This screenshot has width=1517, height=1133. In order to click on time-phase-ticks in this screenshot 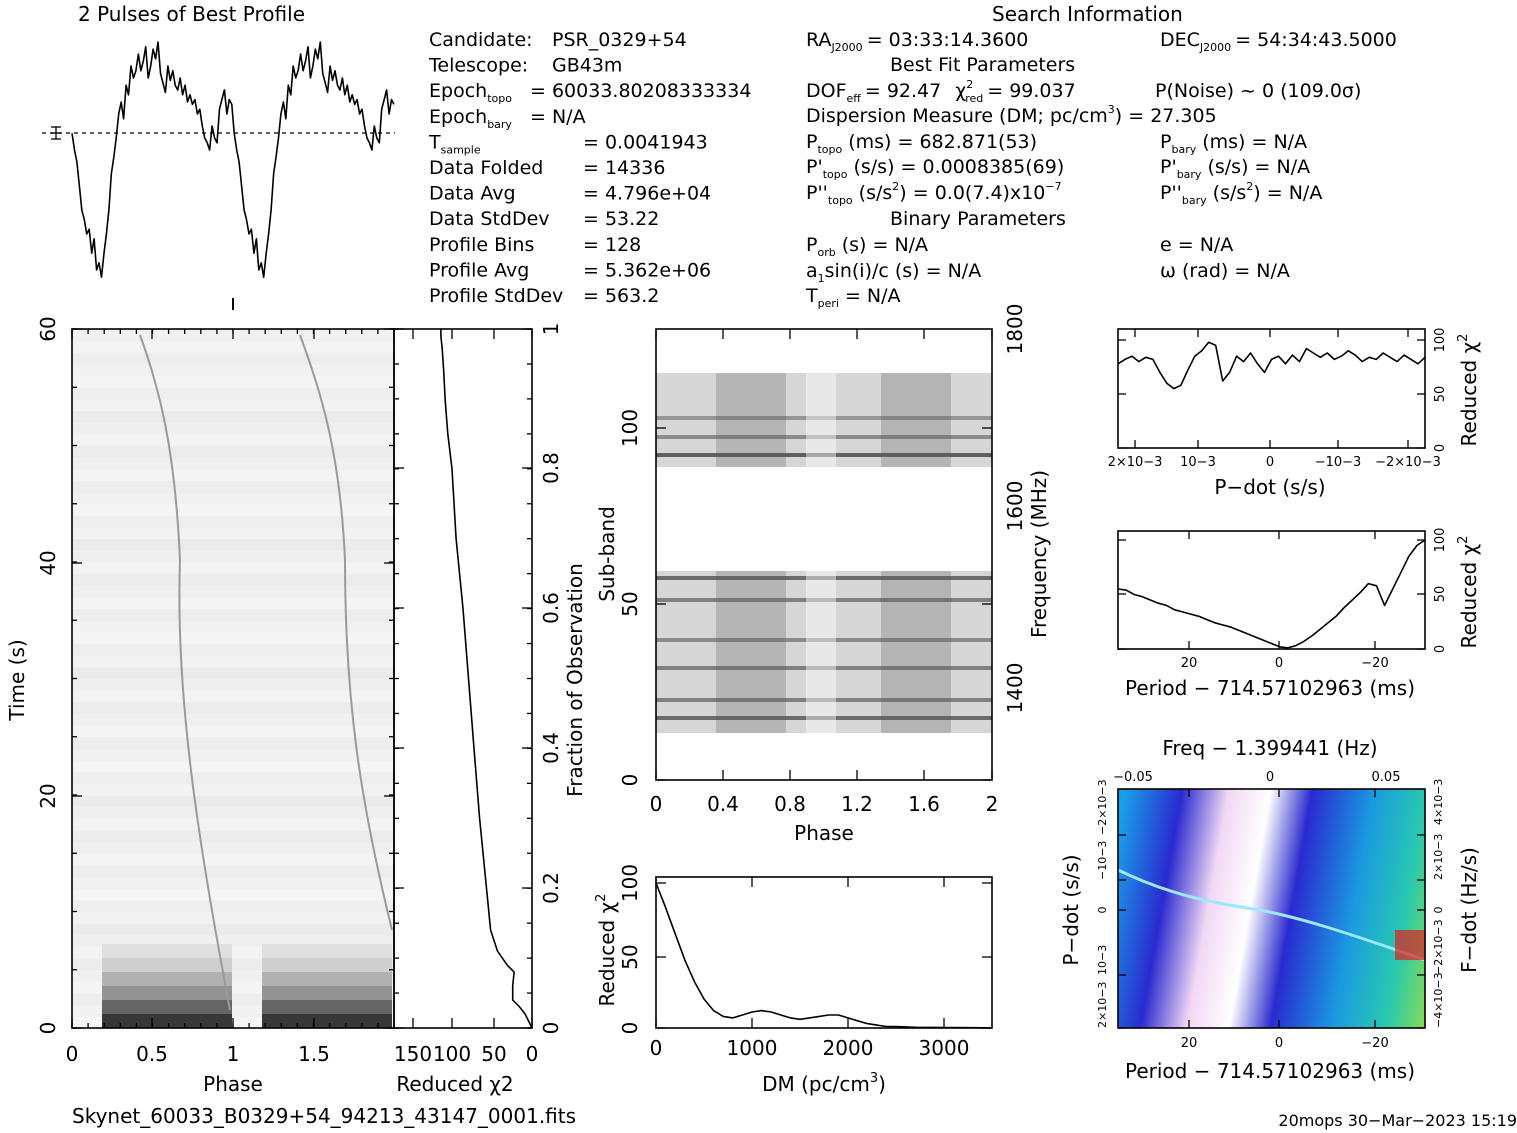, I will do `click(233, 678)`.